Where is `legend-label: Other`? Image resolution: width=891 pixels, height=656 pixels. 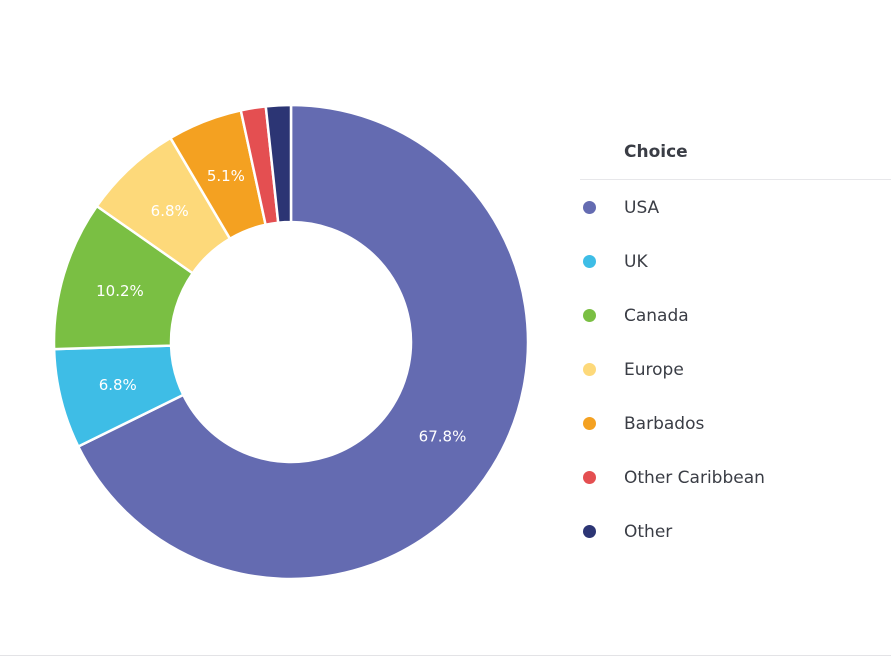
legend-label: Other is located at coordinates (648, 532).